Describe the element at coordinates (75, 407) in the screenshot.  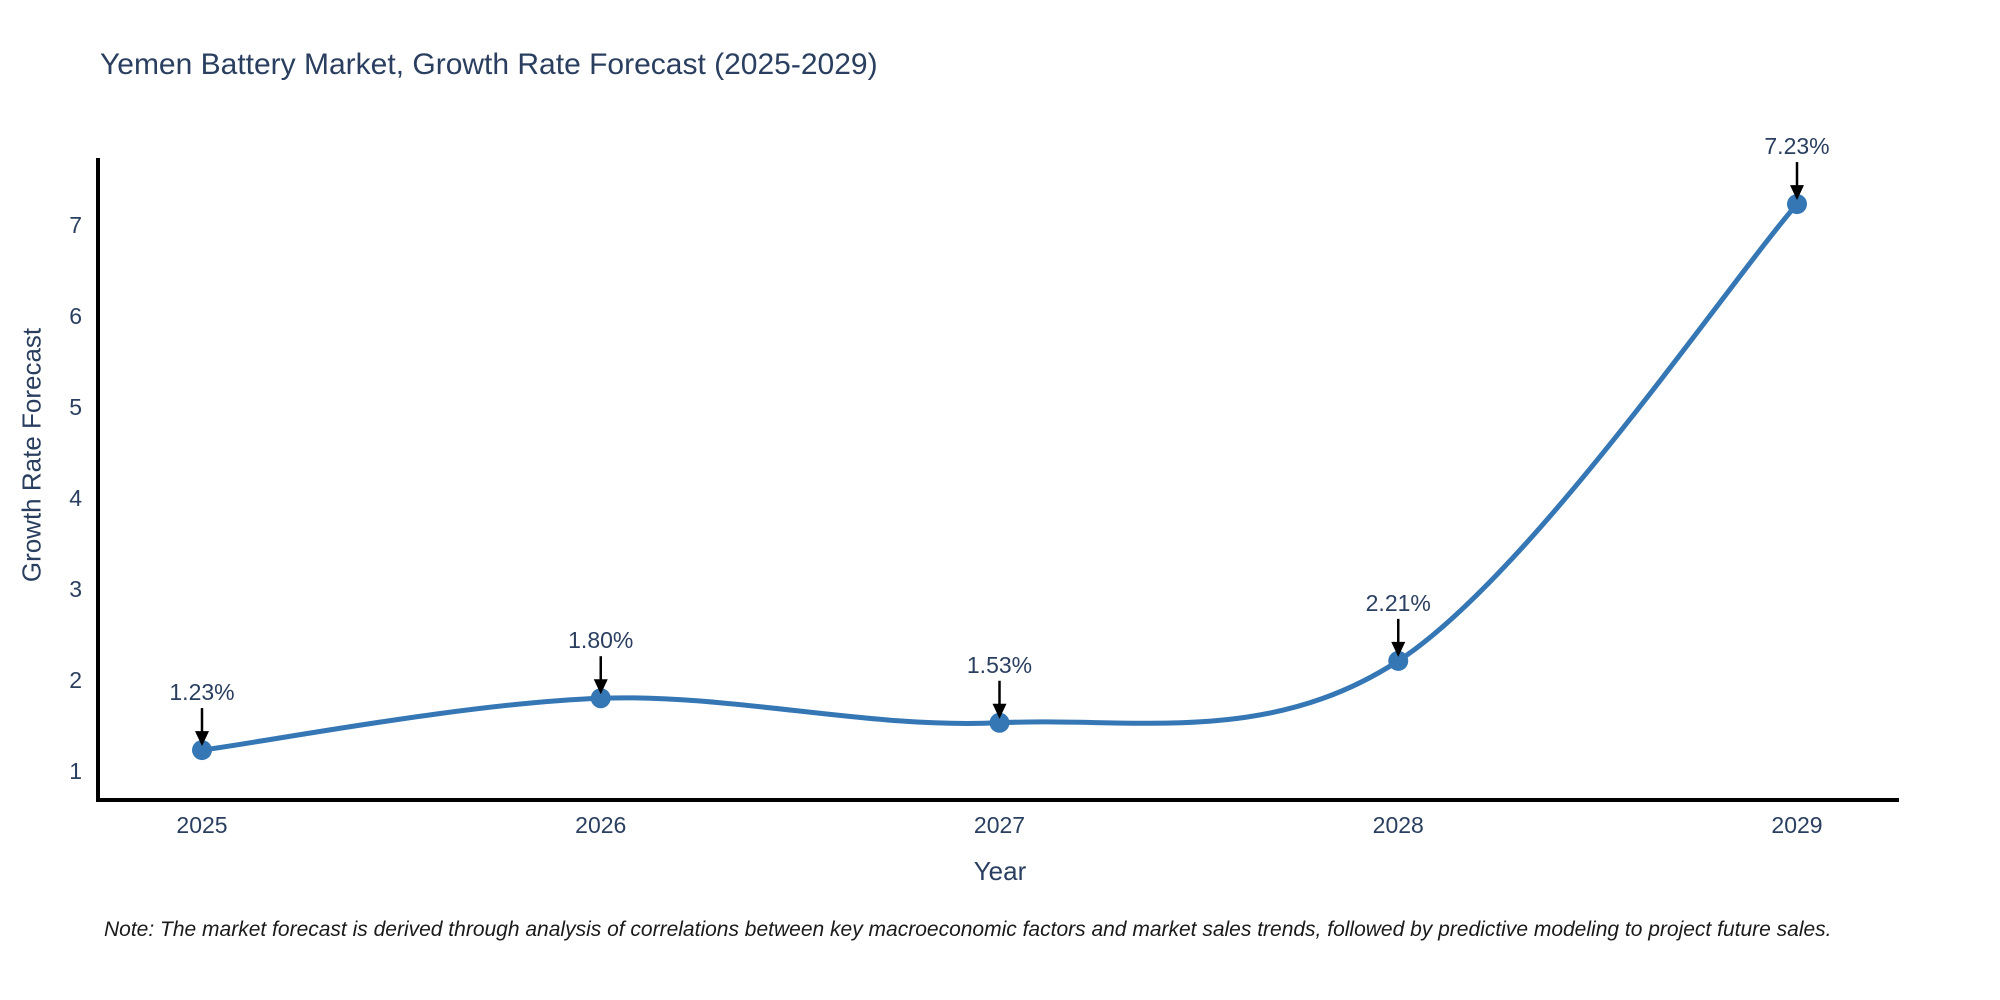
I see `y-tick-label: 5` at that location.